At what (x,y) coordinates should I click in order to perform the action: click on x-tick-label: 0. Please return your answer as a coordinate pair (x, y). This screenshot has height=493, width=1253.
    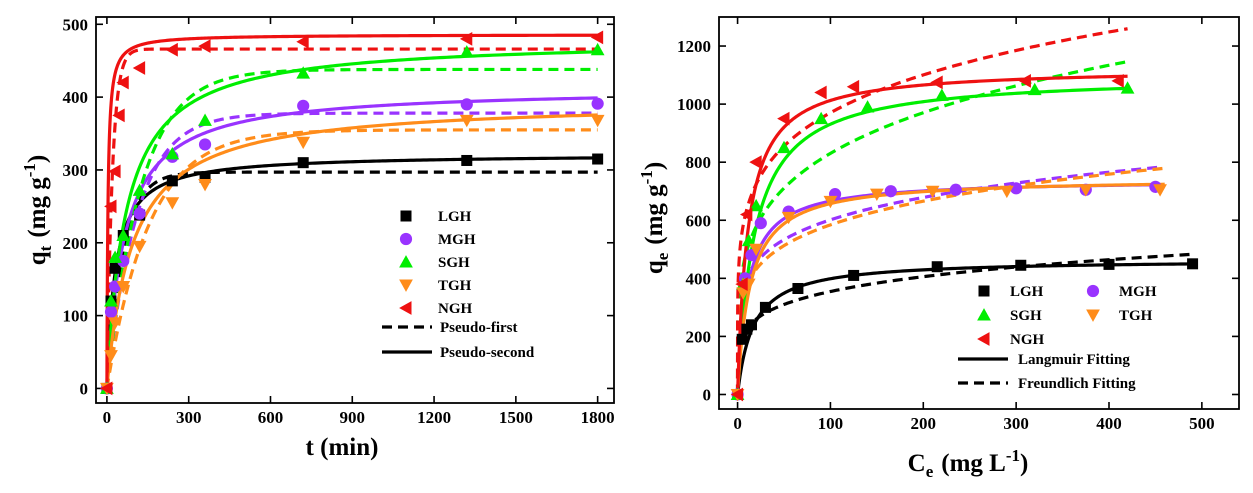
    Looking at the image, I should click on (737, 423).